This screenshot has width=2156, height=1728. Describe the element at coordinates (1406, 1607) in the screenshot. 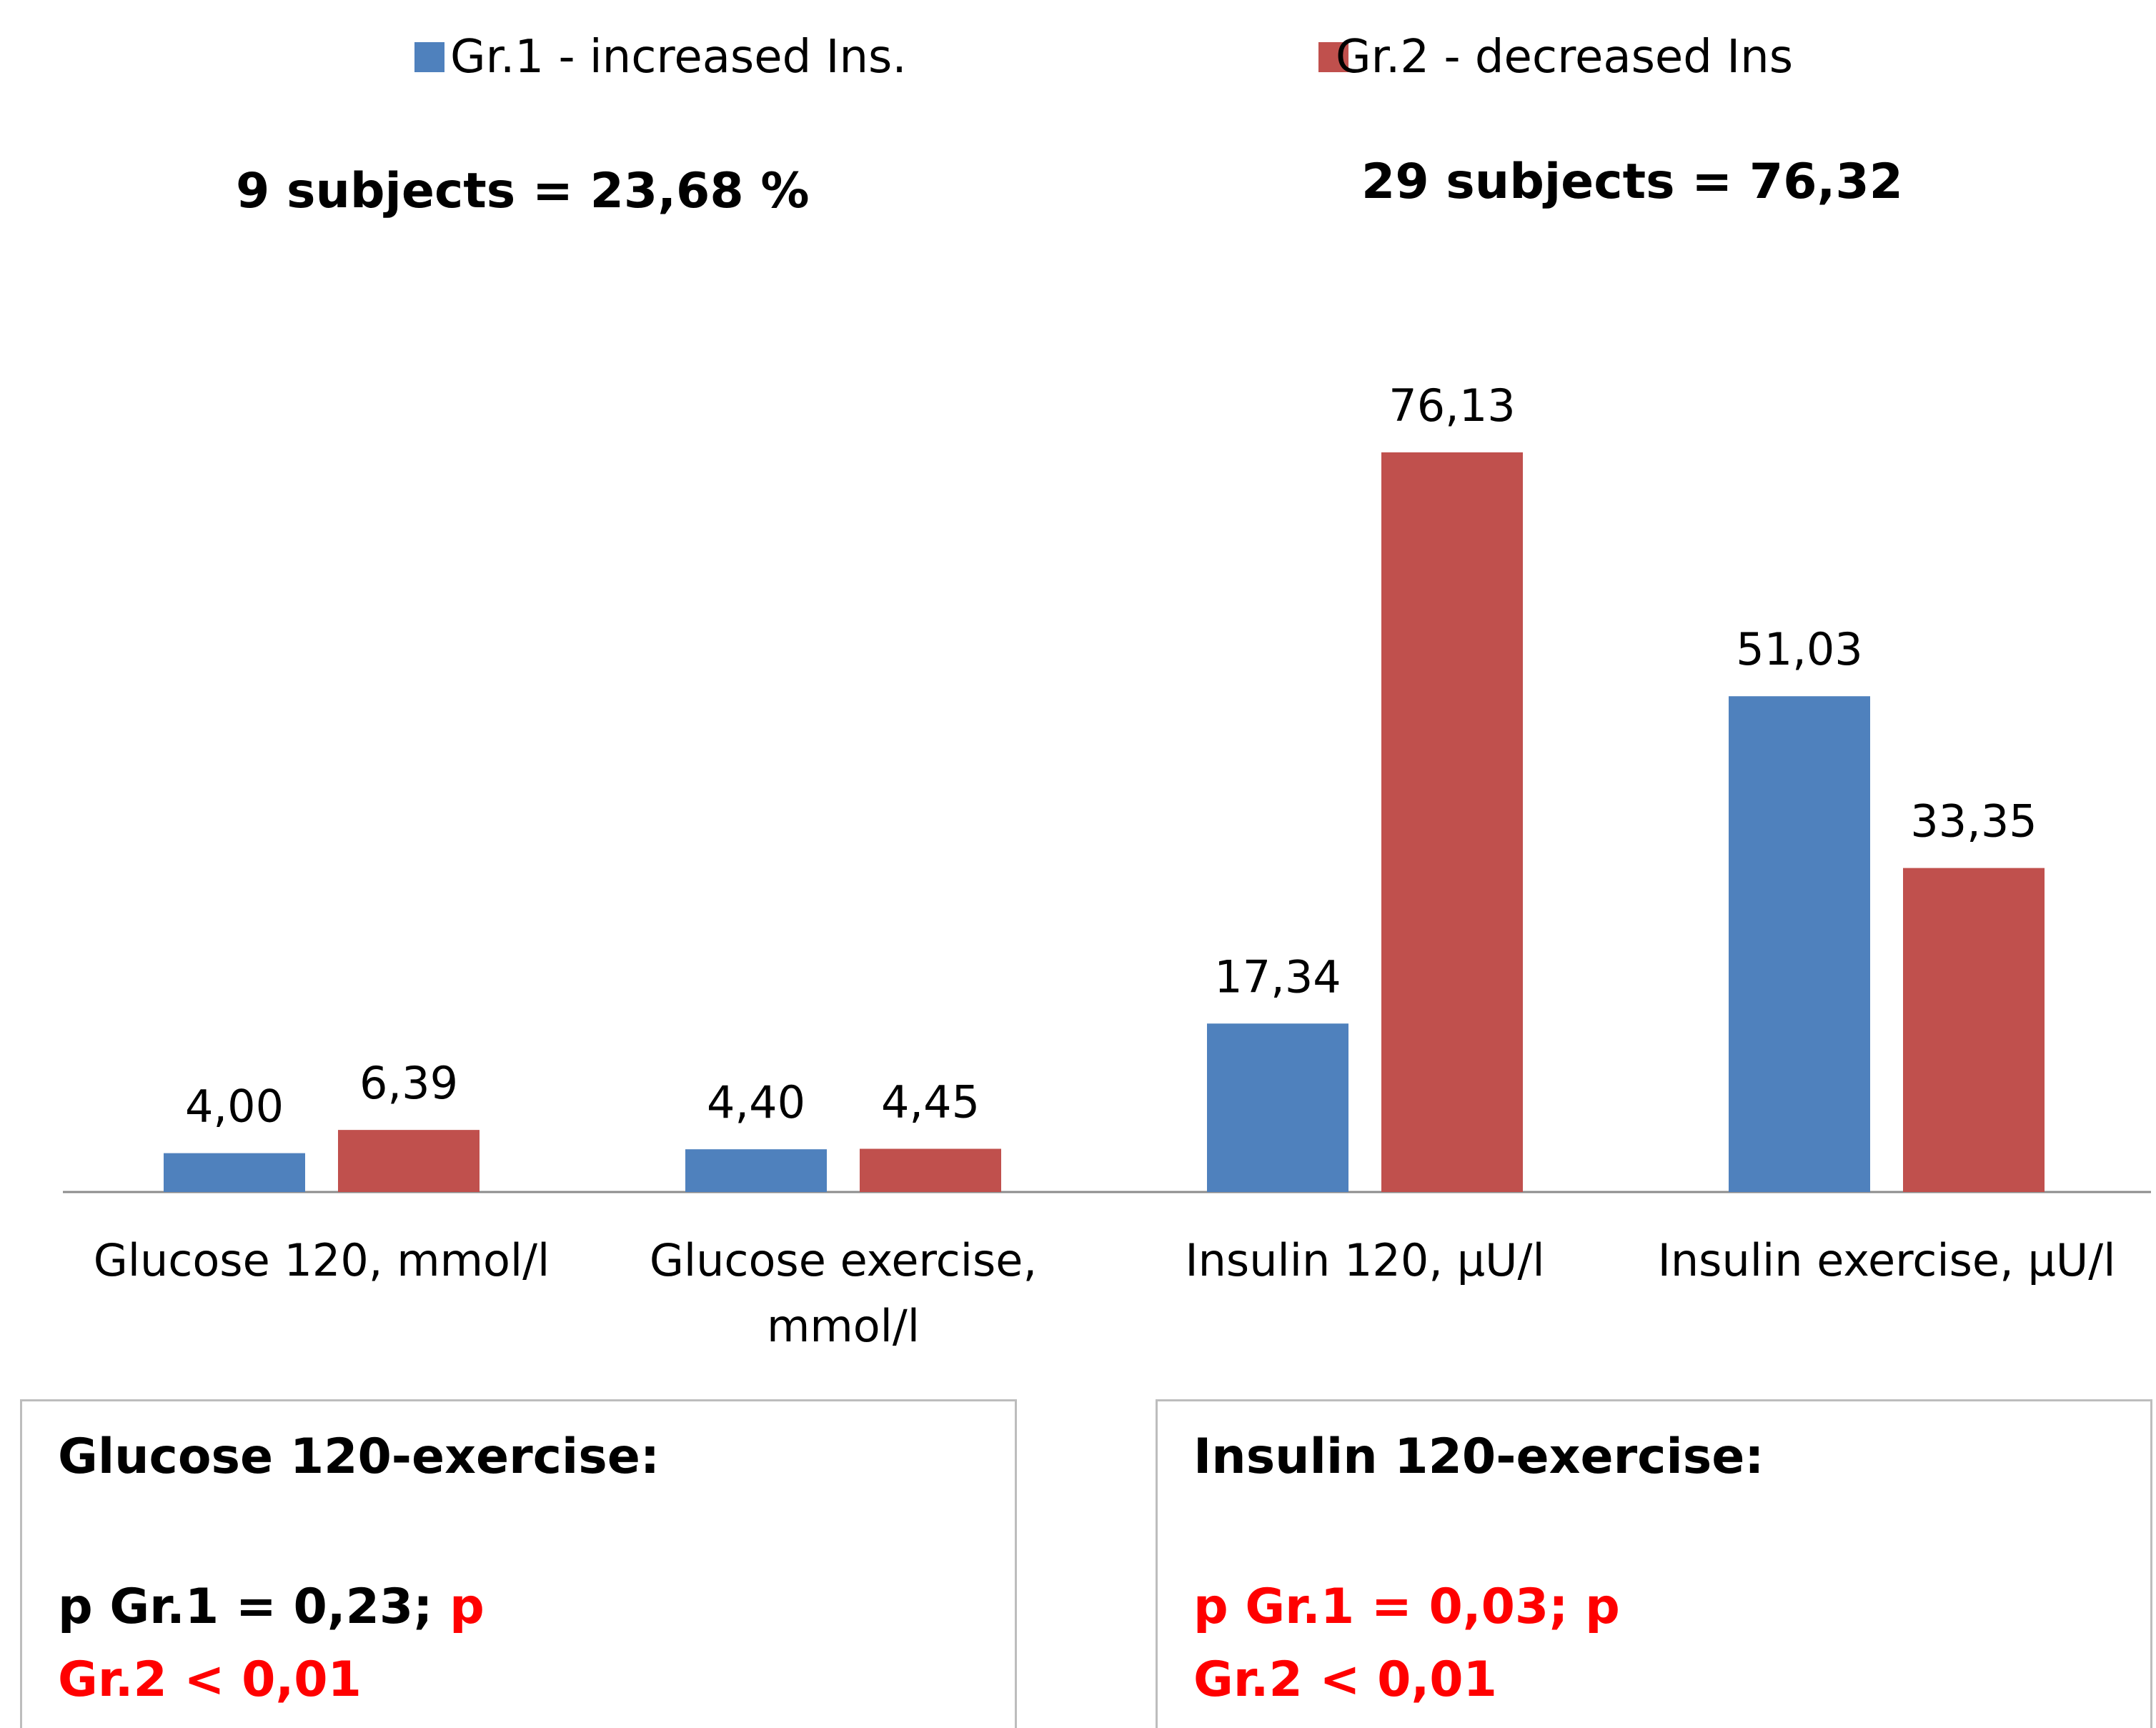

I see `insulin-p-gr1: p Gr.1 = 0,03; p` at that location.